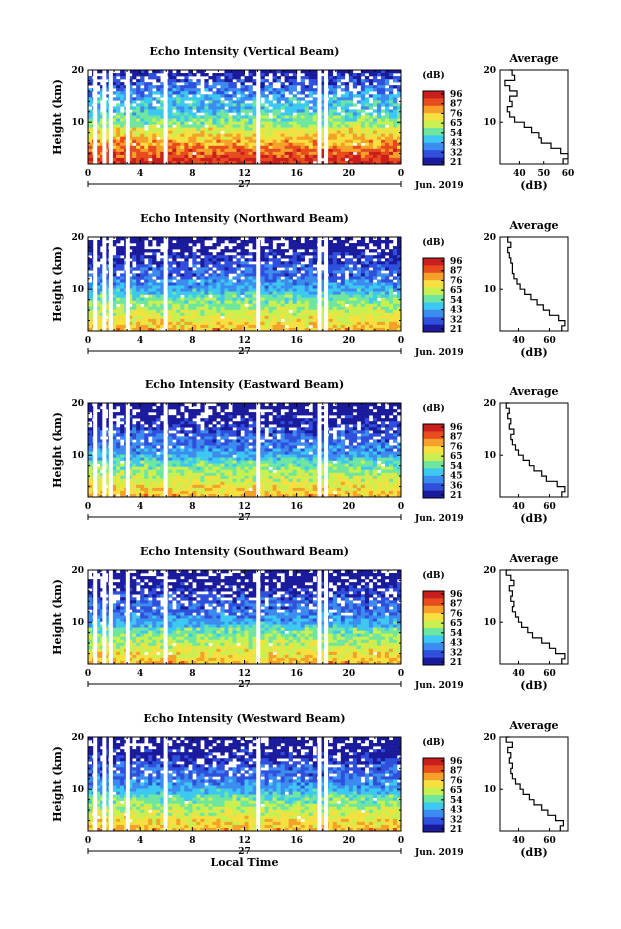 The height and width of the screenshot is (929, 621). What do you see at coordinates (568, 174) in the screenshot?
I see `profile-x-tick-label: 60` at bounding box center [568, 174].